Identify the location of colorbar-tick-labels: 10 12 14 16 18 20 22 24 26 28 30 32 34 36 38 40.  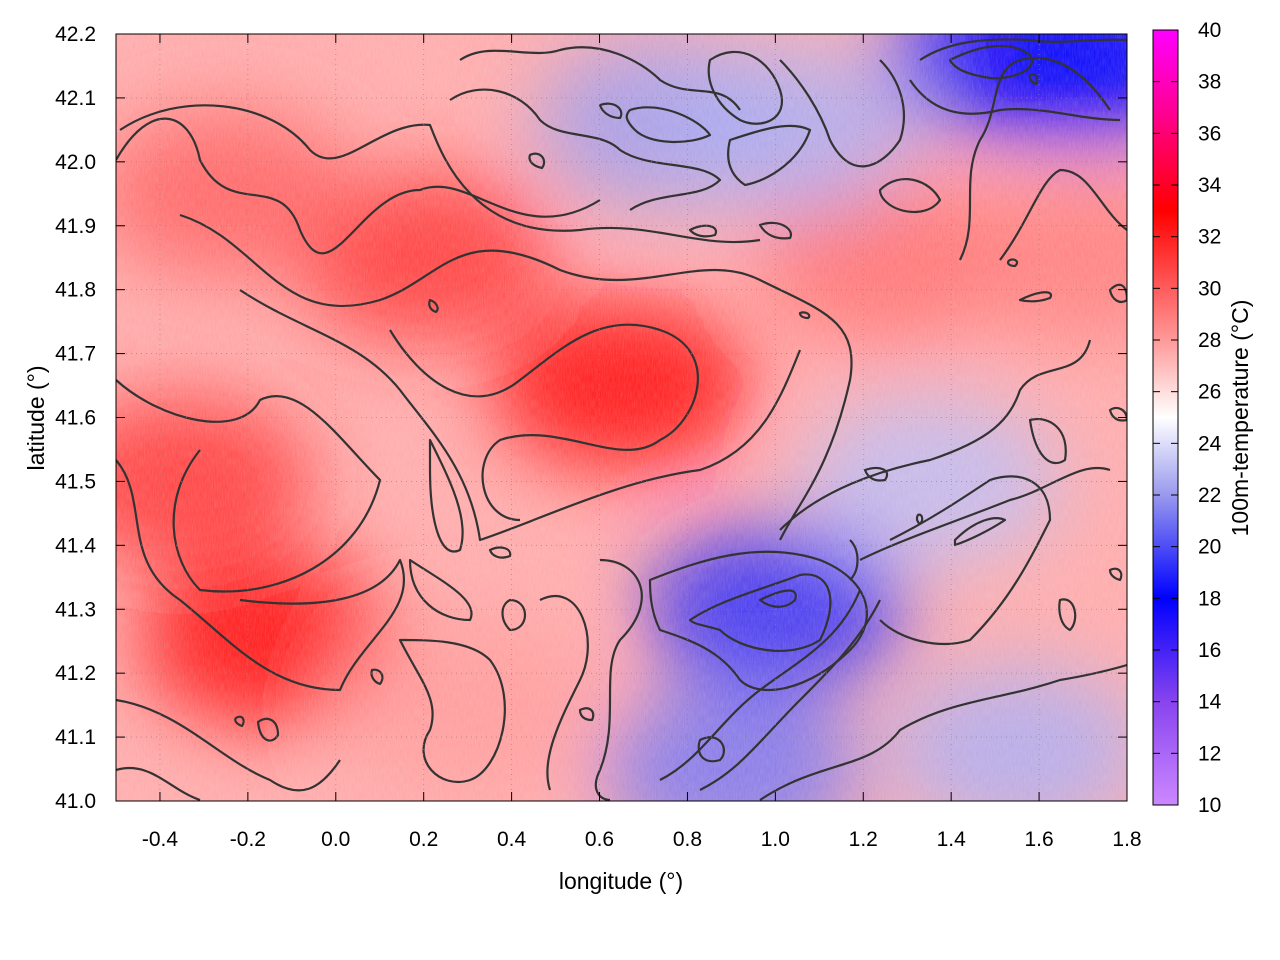
(1210, 418).